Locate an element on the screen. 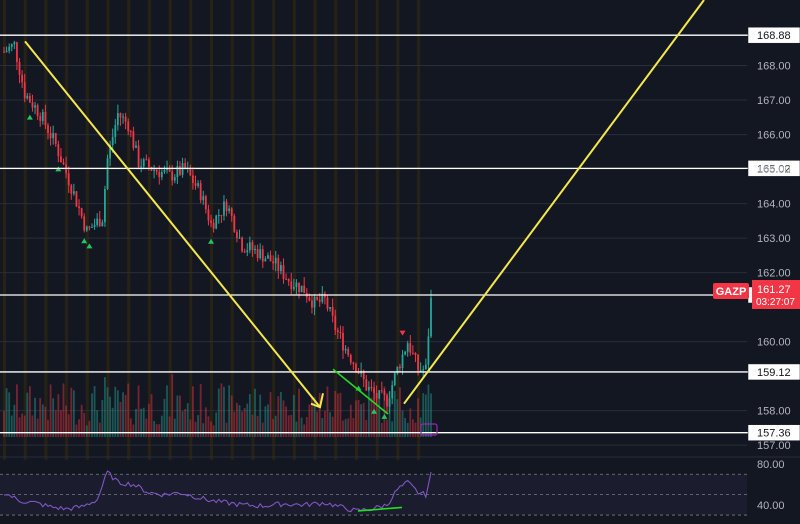  price-tick-label: 166.00 is located at coordinates (774, 136).